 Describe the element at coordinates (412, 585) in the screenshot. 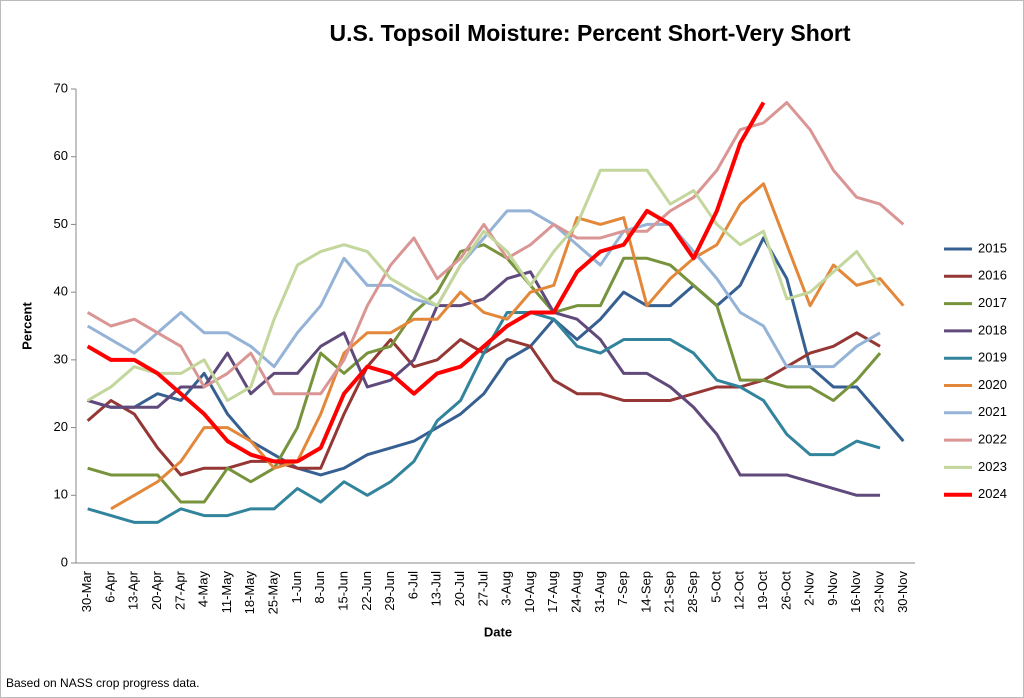

I see `x-tick-label: 6-Jul` at that location.